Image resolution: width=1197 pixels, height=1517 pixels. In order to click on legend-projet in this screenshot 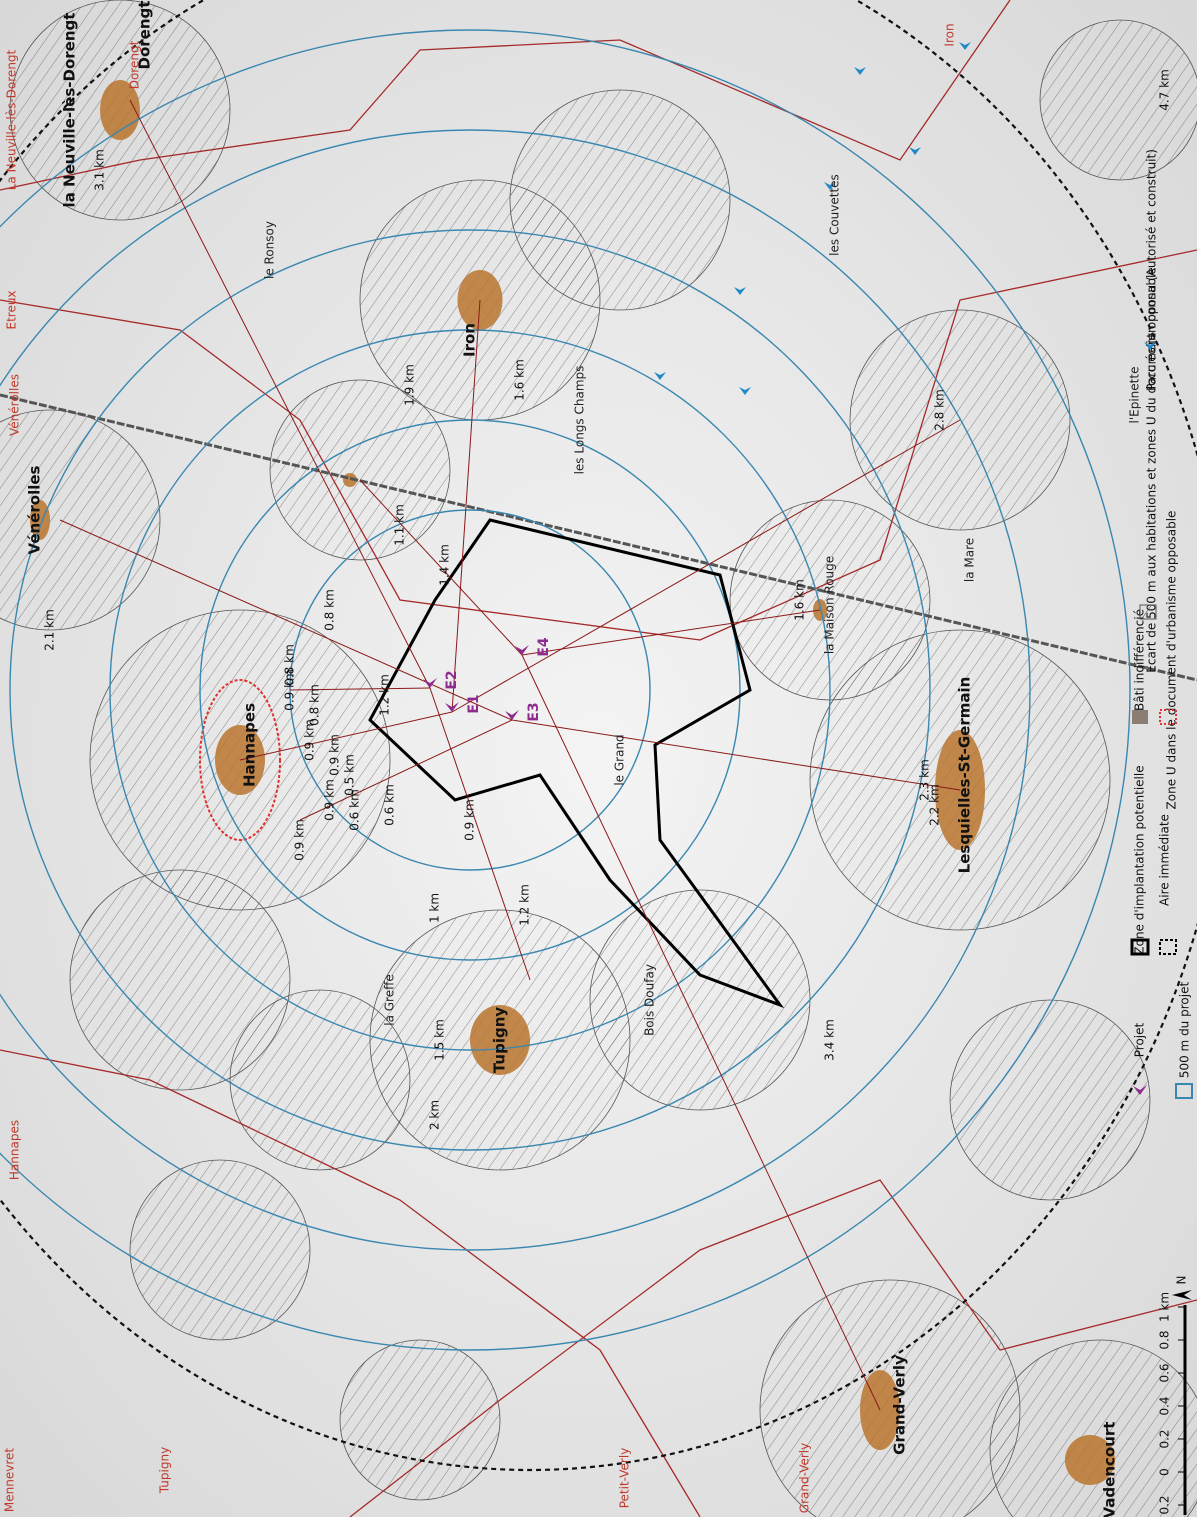, I will do `click(1140, 1090)`.